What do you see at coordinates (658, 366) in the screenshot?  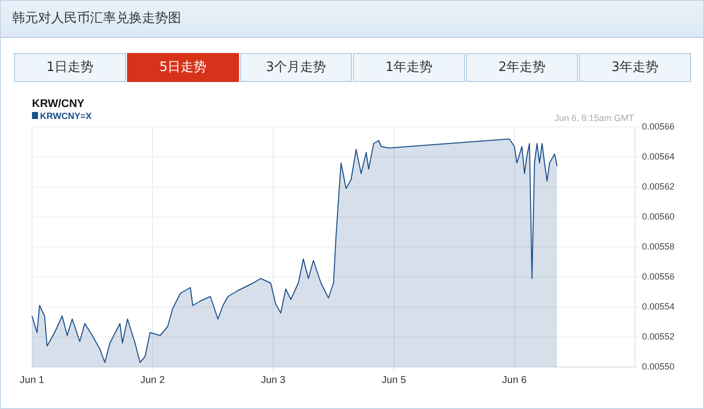 I see `y-tick-label: 0.00550` at bounding box center [658, 366].